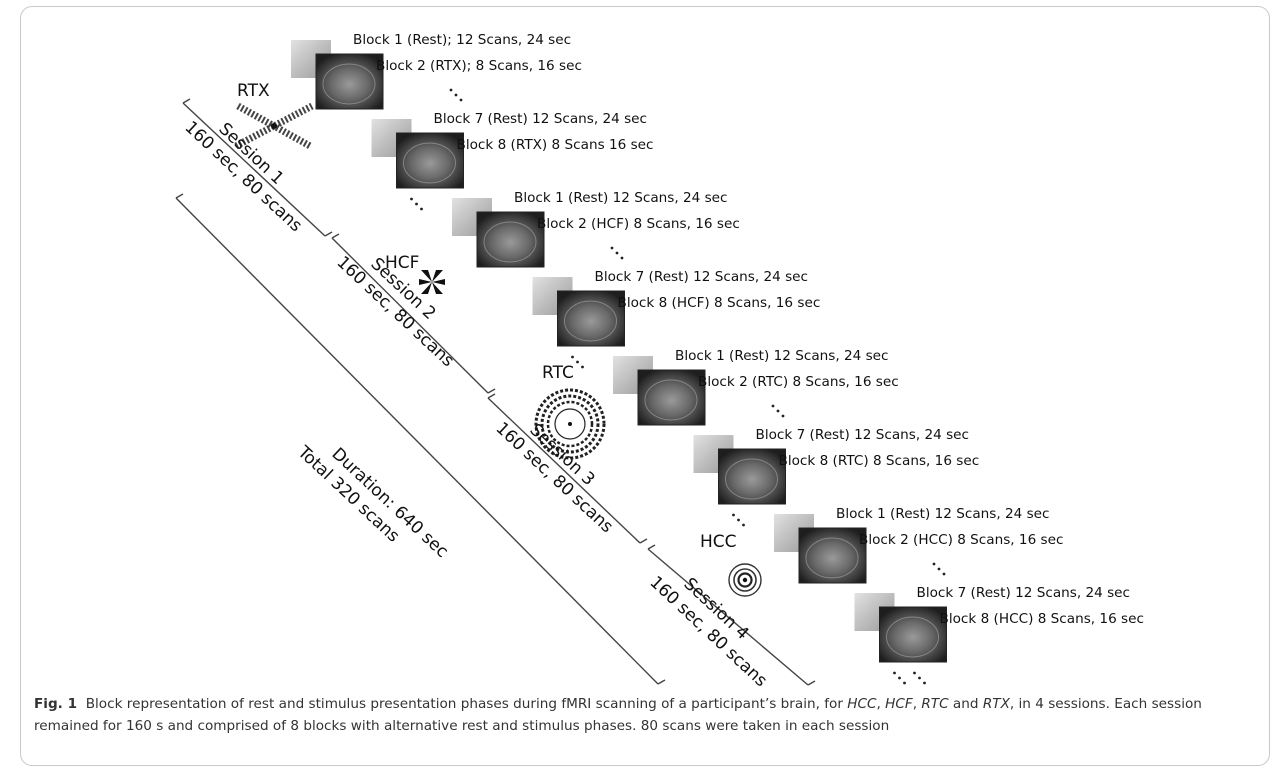  Describe the element at coordinates (243, 176) in the screenshot. I see `session-1-label: Session 1 160 sec, 80 scans` at that location.